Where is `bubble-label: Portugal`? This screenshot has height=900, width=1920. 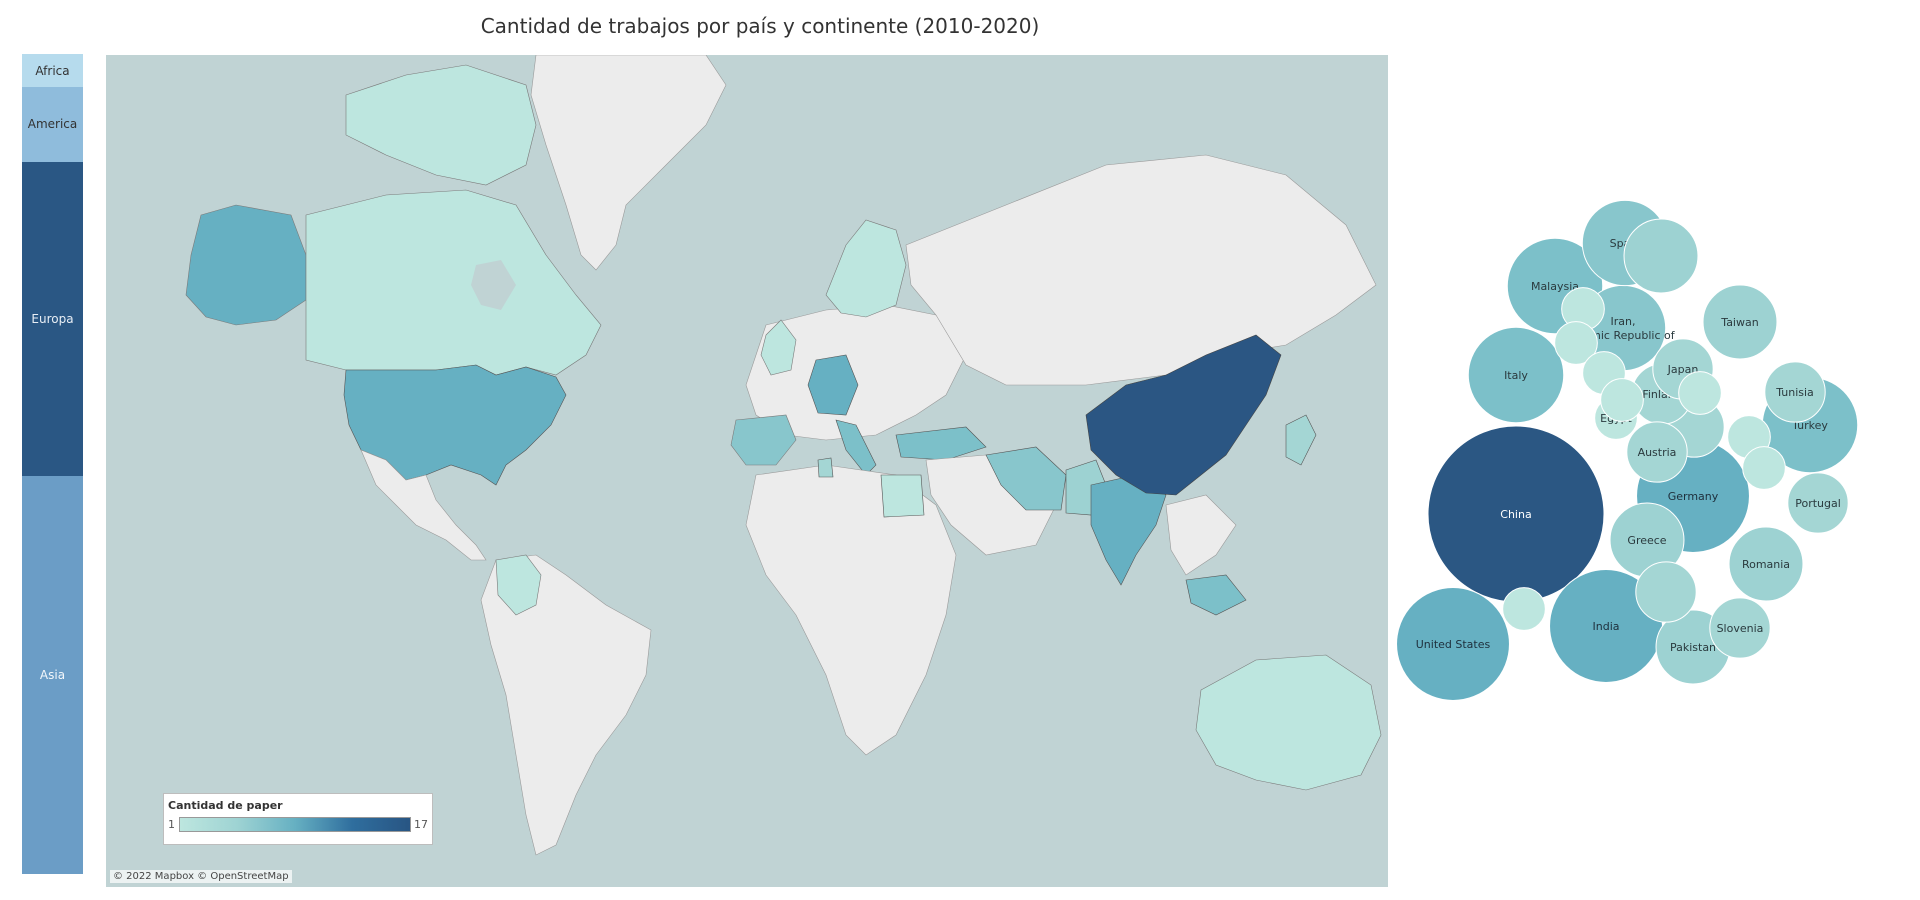 bubble-label: Portugal is located at coordinates (1818, 503).